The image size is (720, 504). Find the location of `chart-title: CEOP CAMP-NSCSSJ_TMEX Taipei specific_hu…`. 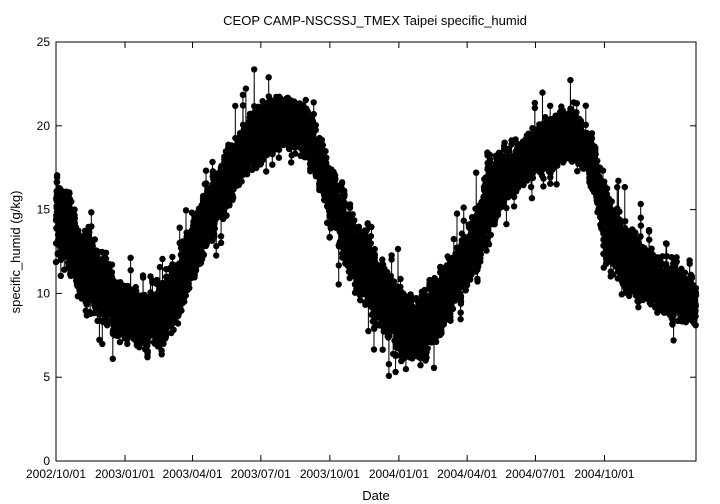

chart-title: CEOP CAMP-NSCSSJ_TMEX Taipei specific_hu… is located at coordinates (375, 20).